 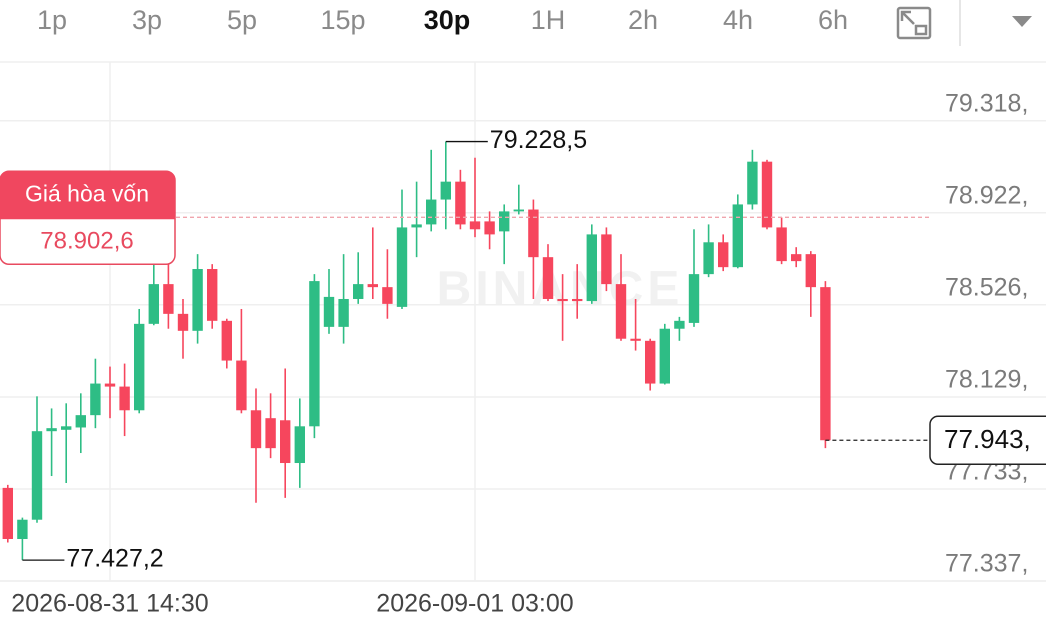 What do you see at coordinates (833, 20) in the screenshot?
I see `interval-tab: 6h` at bounding box center [833, 20].